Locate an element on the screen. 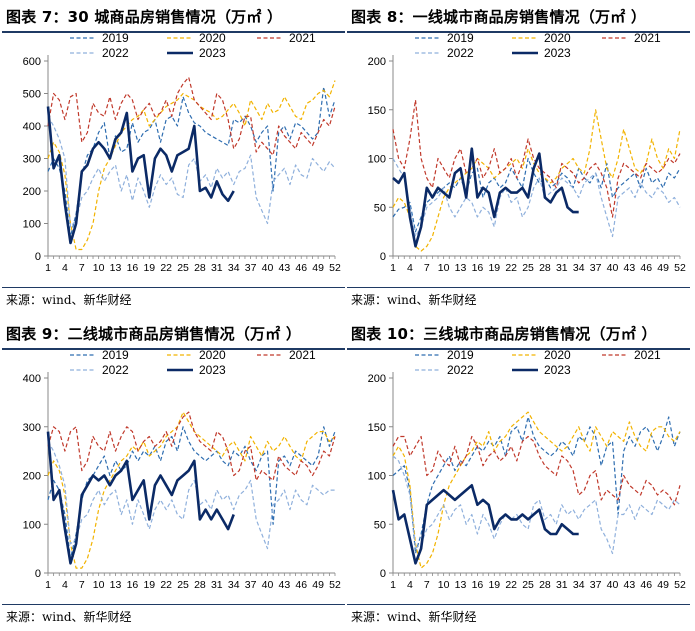 The width and height of the screenshot is (695, 631). x-tick-label: 13 is located at coordinates (461, 585).